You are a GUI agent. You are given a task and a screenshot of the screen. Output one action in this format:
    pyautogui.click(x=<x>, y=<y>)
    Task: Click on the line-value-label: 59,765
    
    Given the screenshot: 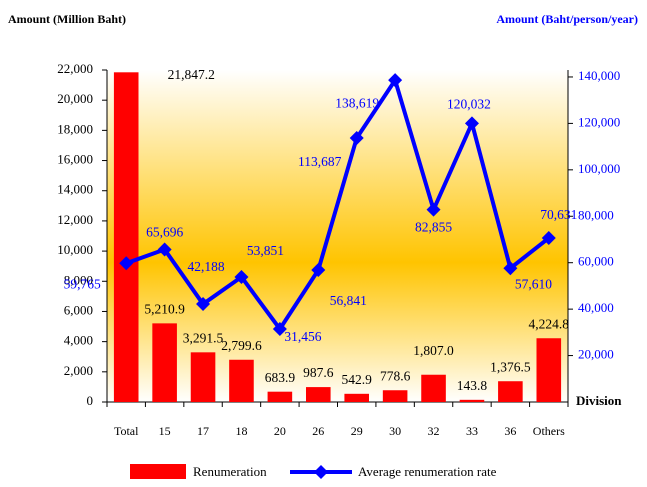 What is the action you would take?
    pyautogui.click(x=82, y=283)
    